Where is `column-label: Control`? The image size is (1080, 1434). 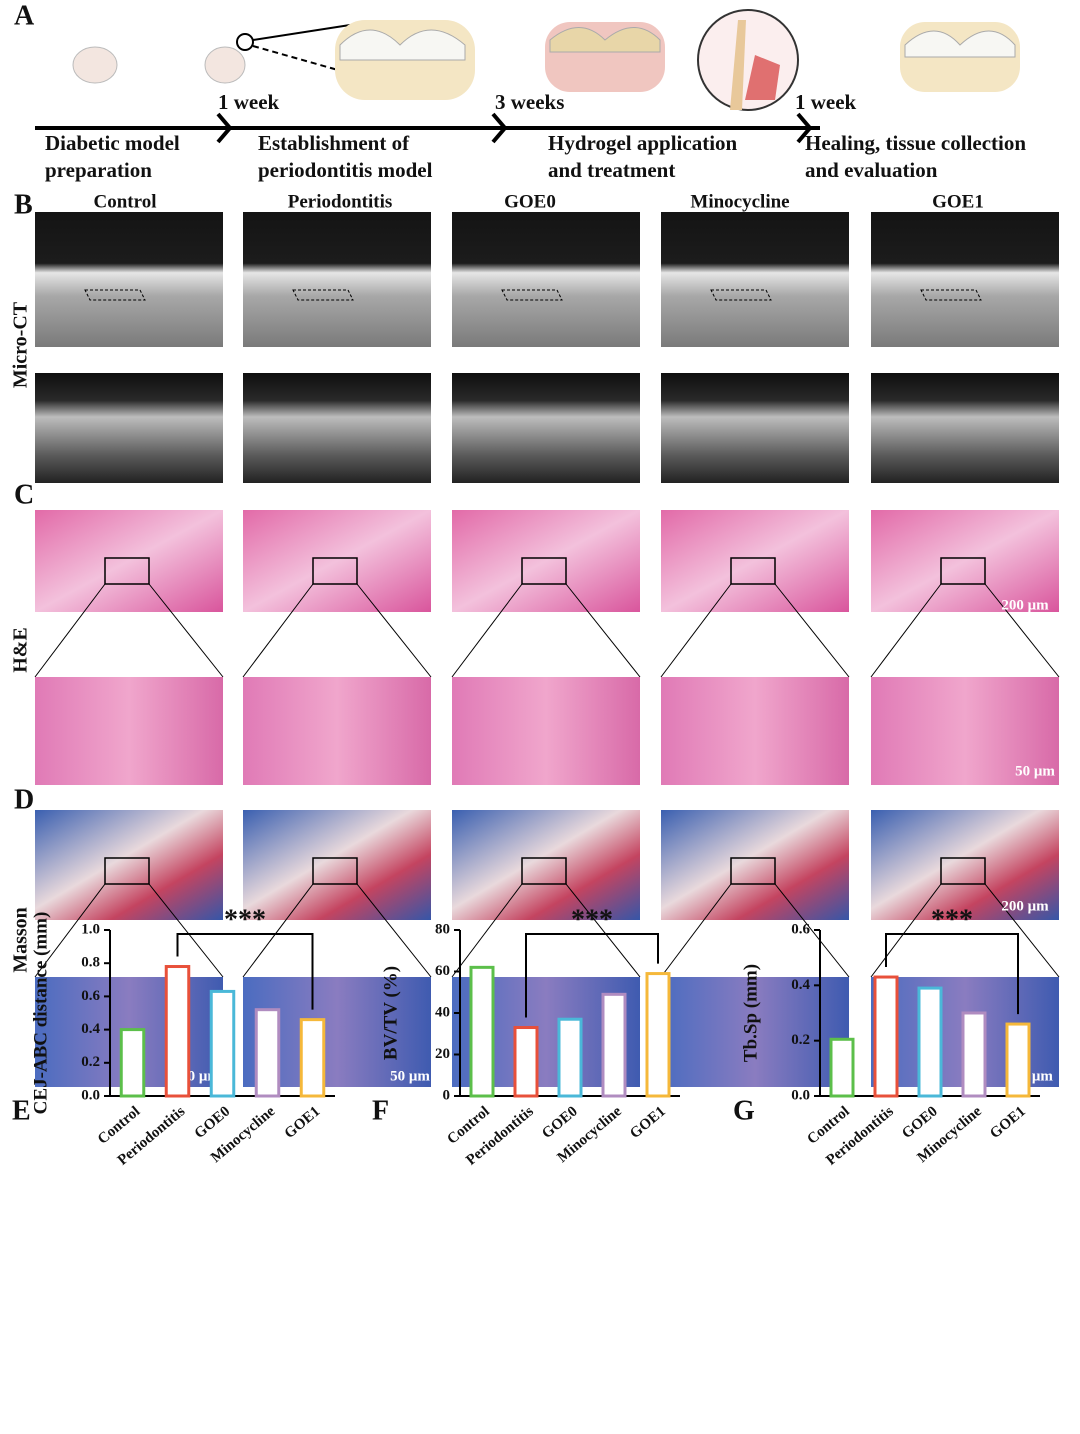 column-label: Control is located at coordinates (125, 201).